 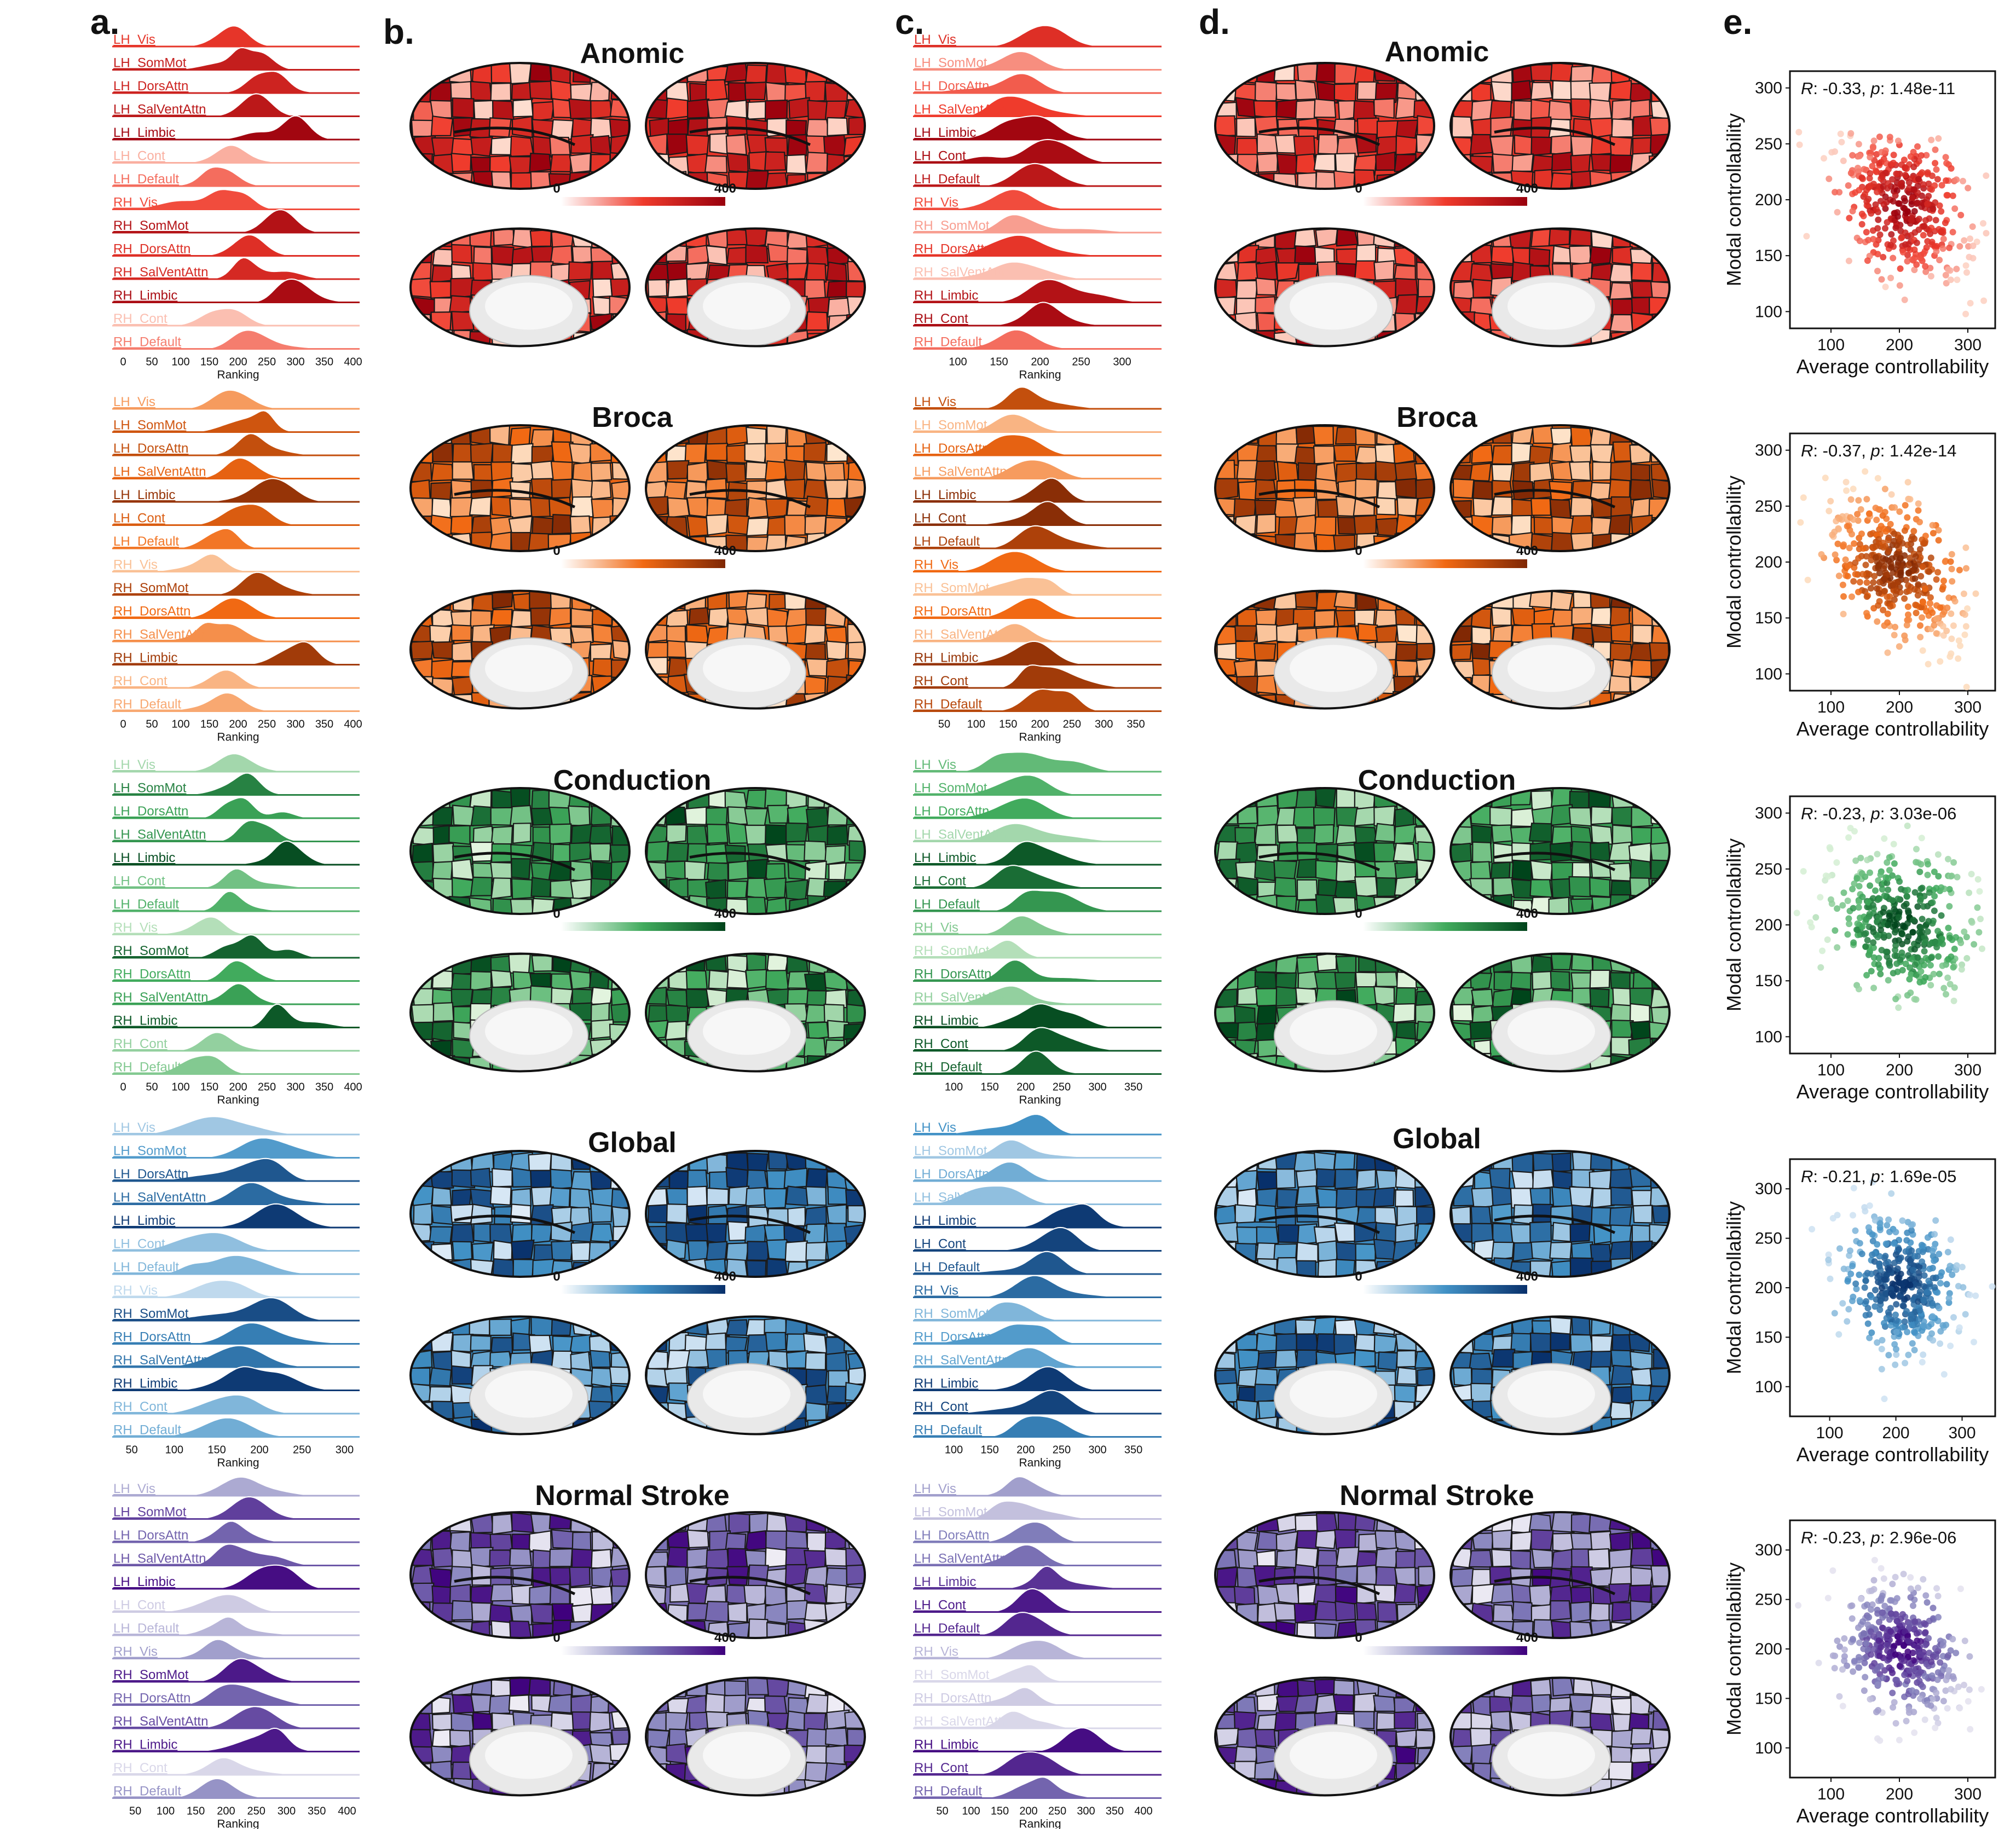 What do you see at coordinates (725, 550) in the screenshot?
I see `colorbar-max-label: 400` at bounding box center [725, 550].